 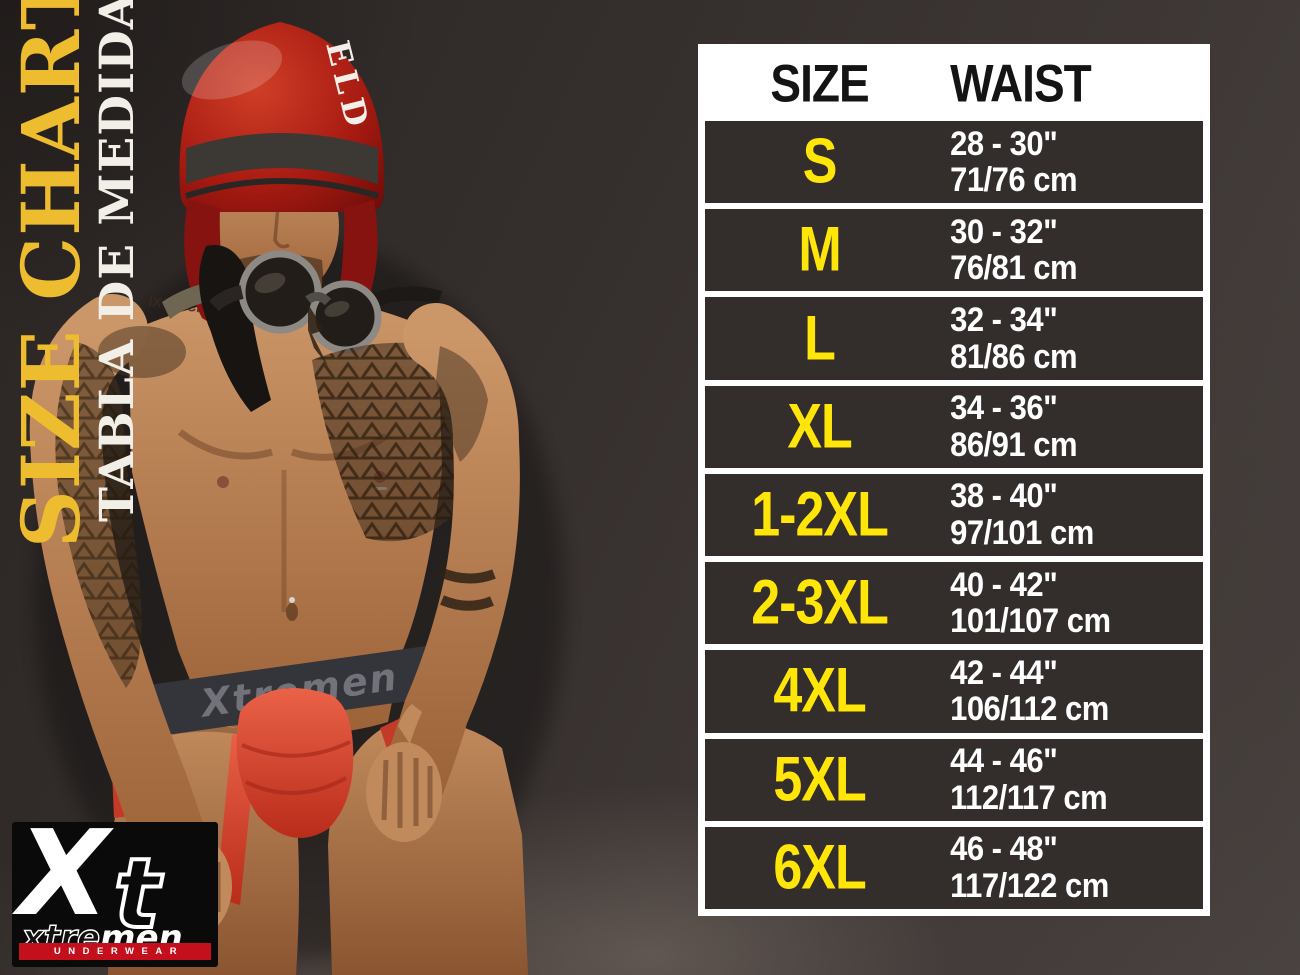 I want to click on size-row-1-2xl: 1-2XL 38 - 40" 97/101 cm, so click(x=954, y=515).